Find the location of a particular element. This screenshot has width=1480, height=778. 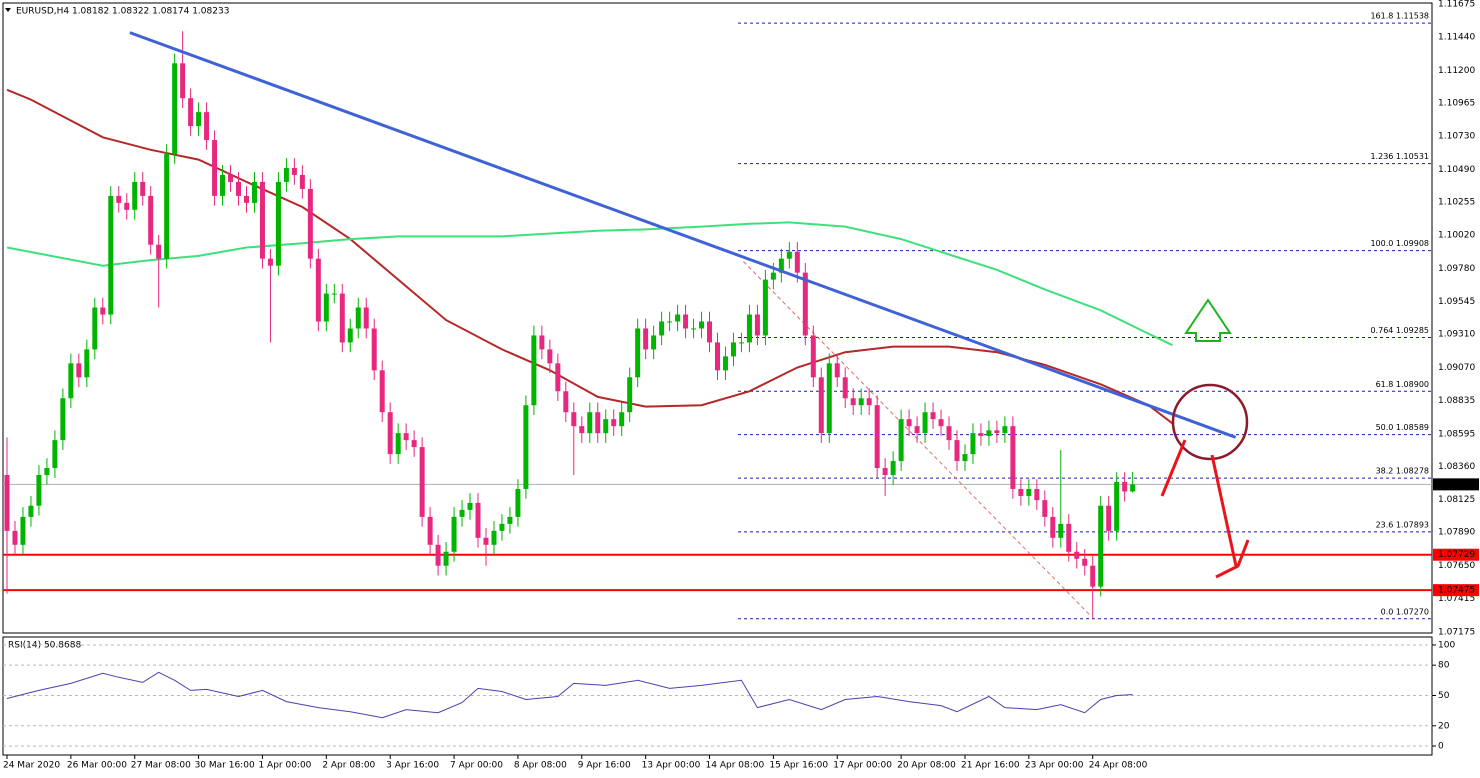

fibo-label: 38.2 1.08278 is located at coordinates (1402, 471).